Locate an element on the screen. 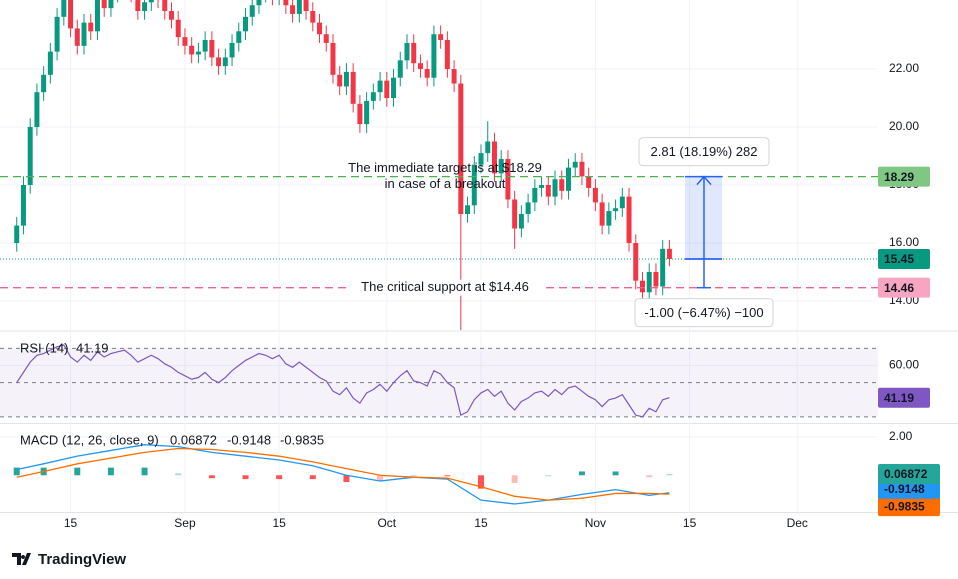 The image size is (958, 579). x-tick-label: Sep is located at coordinates (185, 523).